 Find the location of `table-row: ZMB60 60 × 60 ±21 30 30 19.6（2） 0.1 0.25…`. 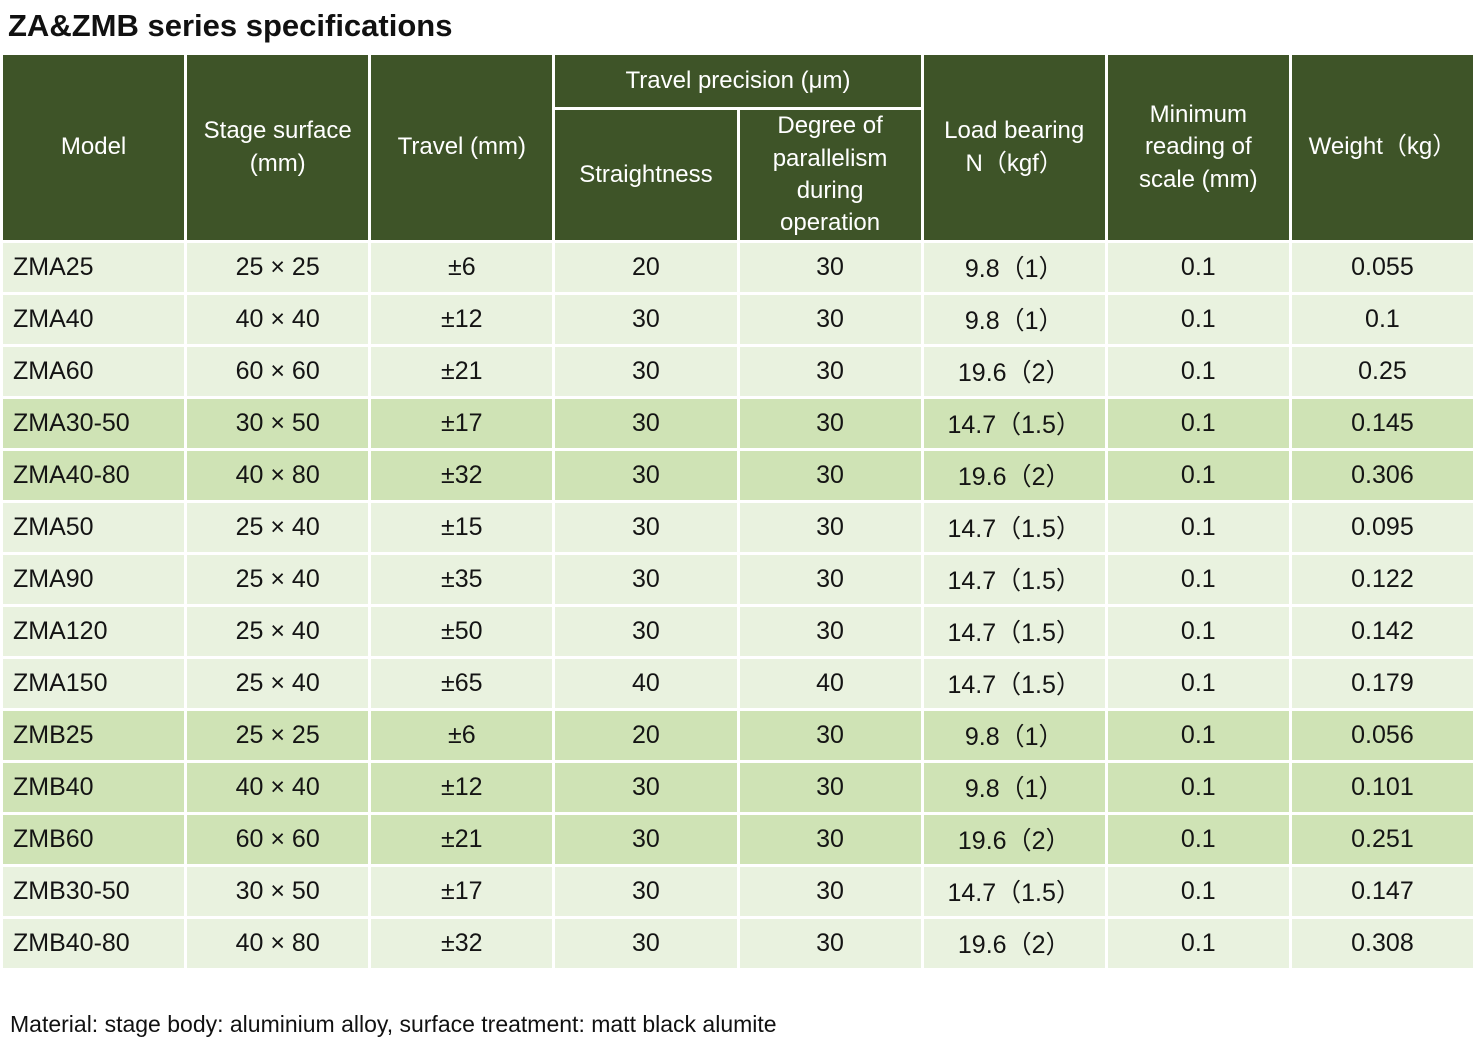

table-row: ZMB60 60 × 60 ±21 30 30 19.6（2） 0.1 0.25… is located at coordinates (738, 839).